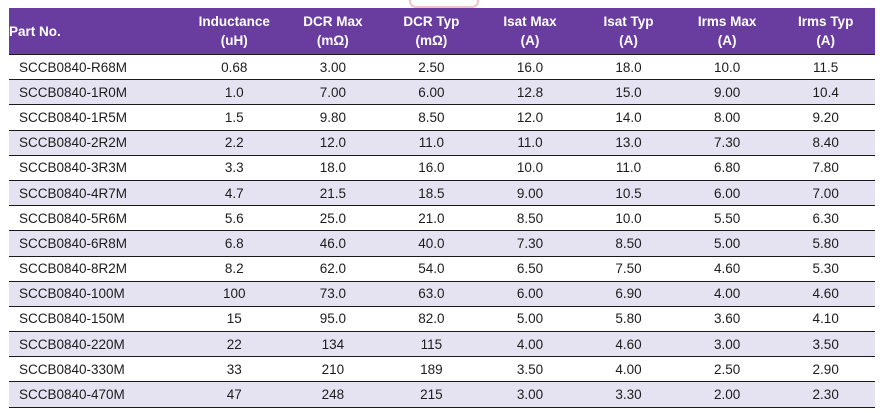 This screenshot has width=884, height=413. I want to click on value-cell: 100, so click(234, 293).